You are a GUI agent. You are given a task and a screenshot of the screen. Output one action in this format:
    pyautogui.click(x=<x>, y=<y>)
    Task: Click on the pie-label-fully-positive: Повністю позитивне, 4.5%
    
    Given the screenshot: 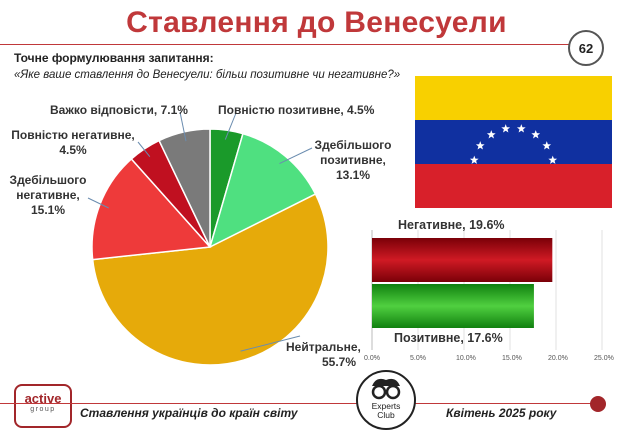 What is the action you would take?
    pyautogui.click(x=296, y=110)
    